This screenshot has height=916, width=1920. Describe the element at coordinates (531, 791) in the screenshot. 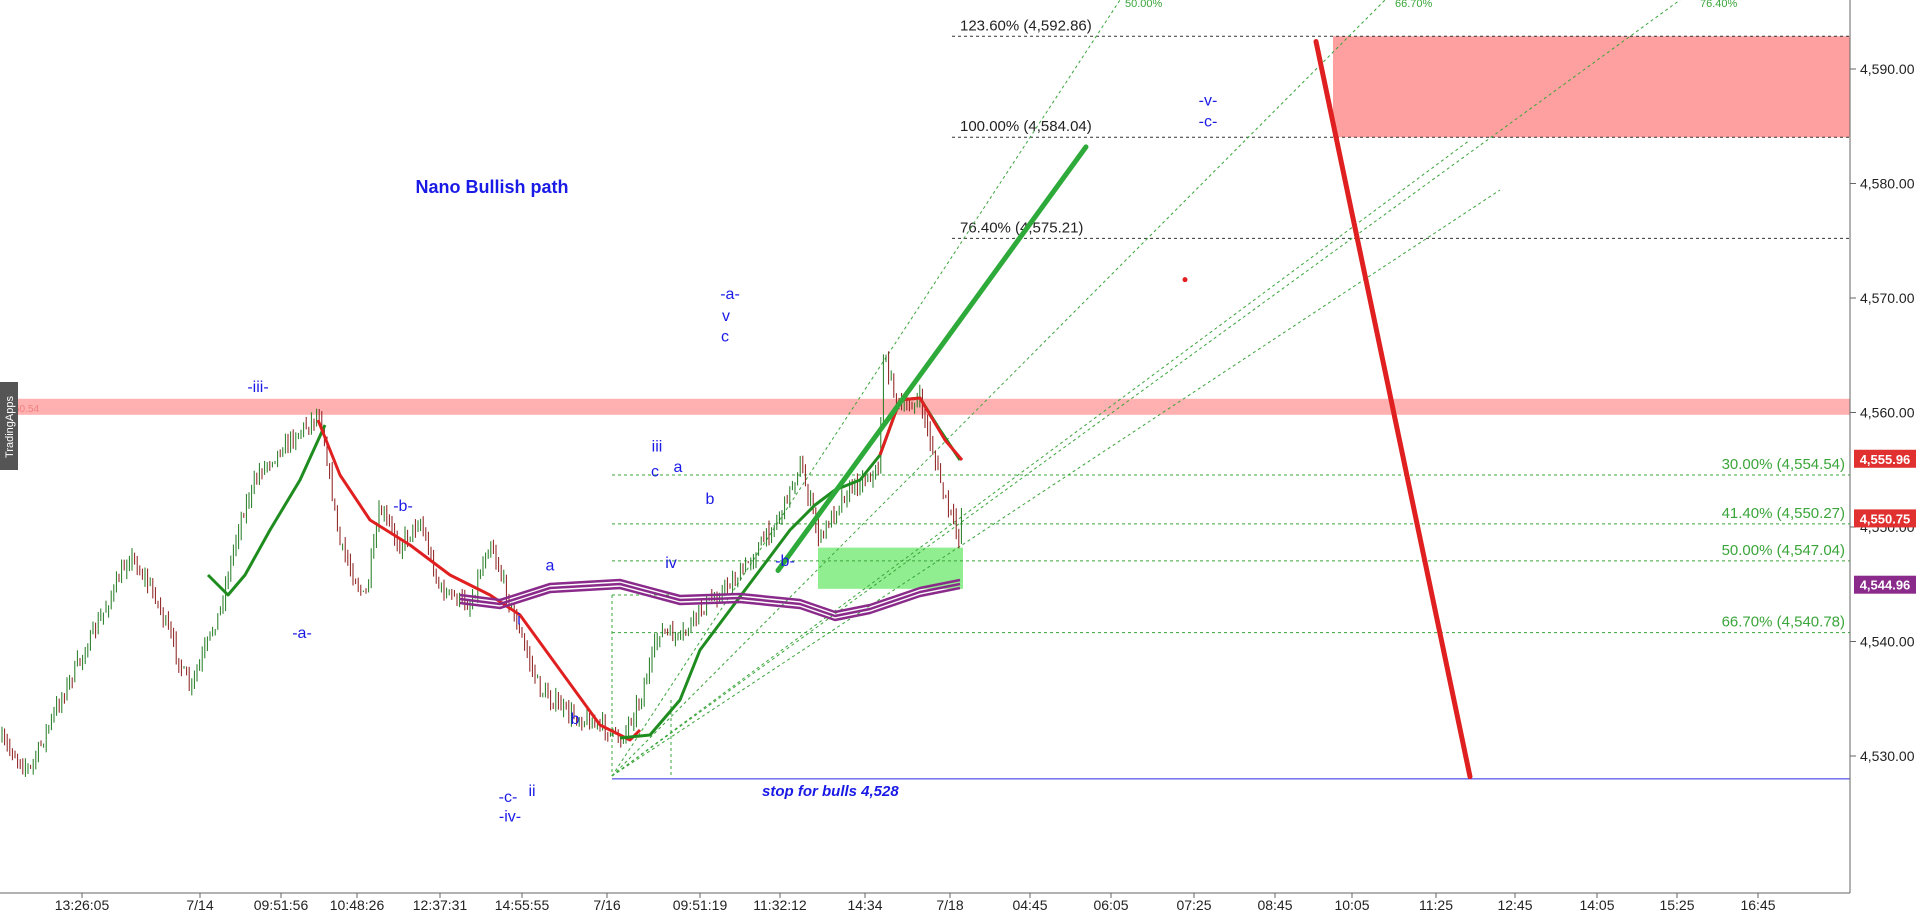

I see `wave-label: ii` at that location.